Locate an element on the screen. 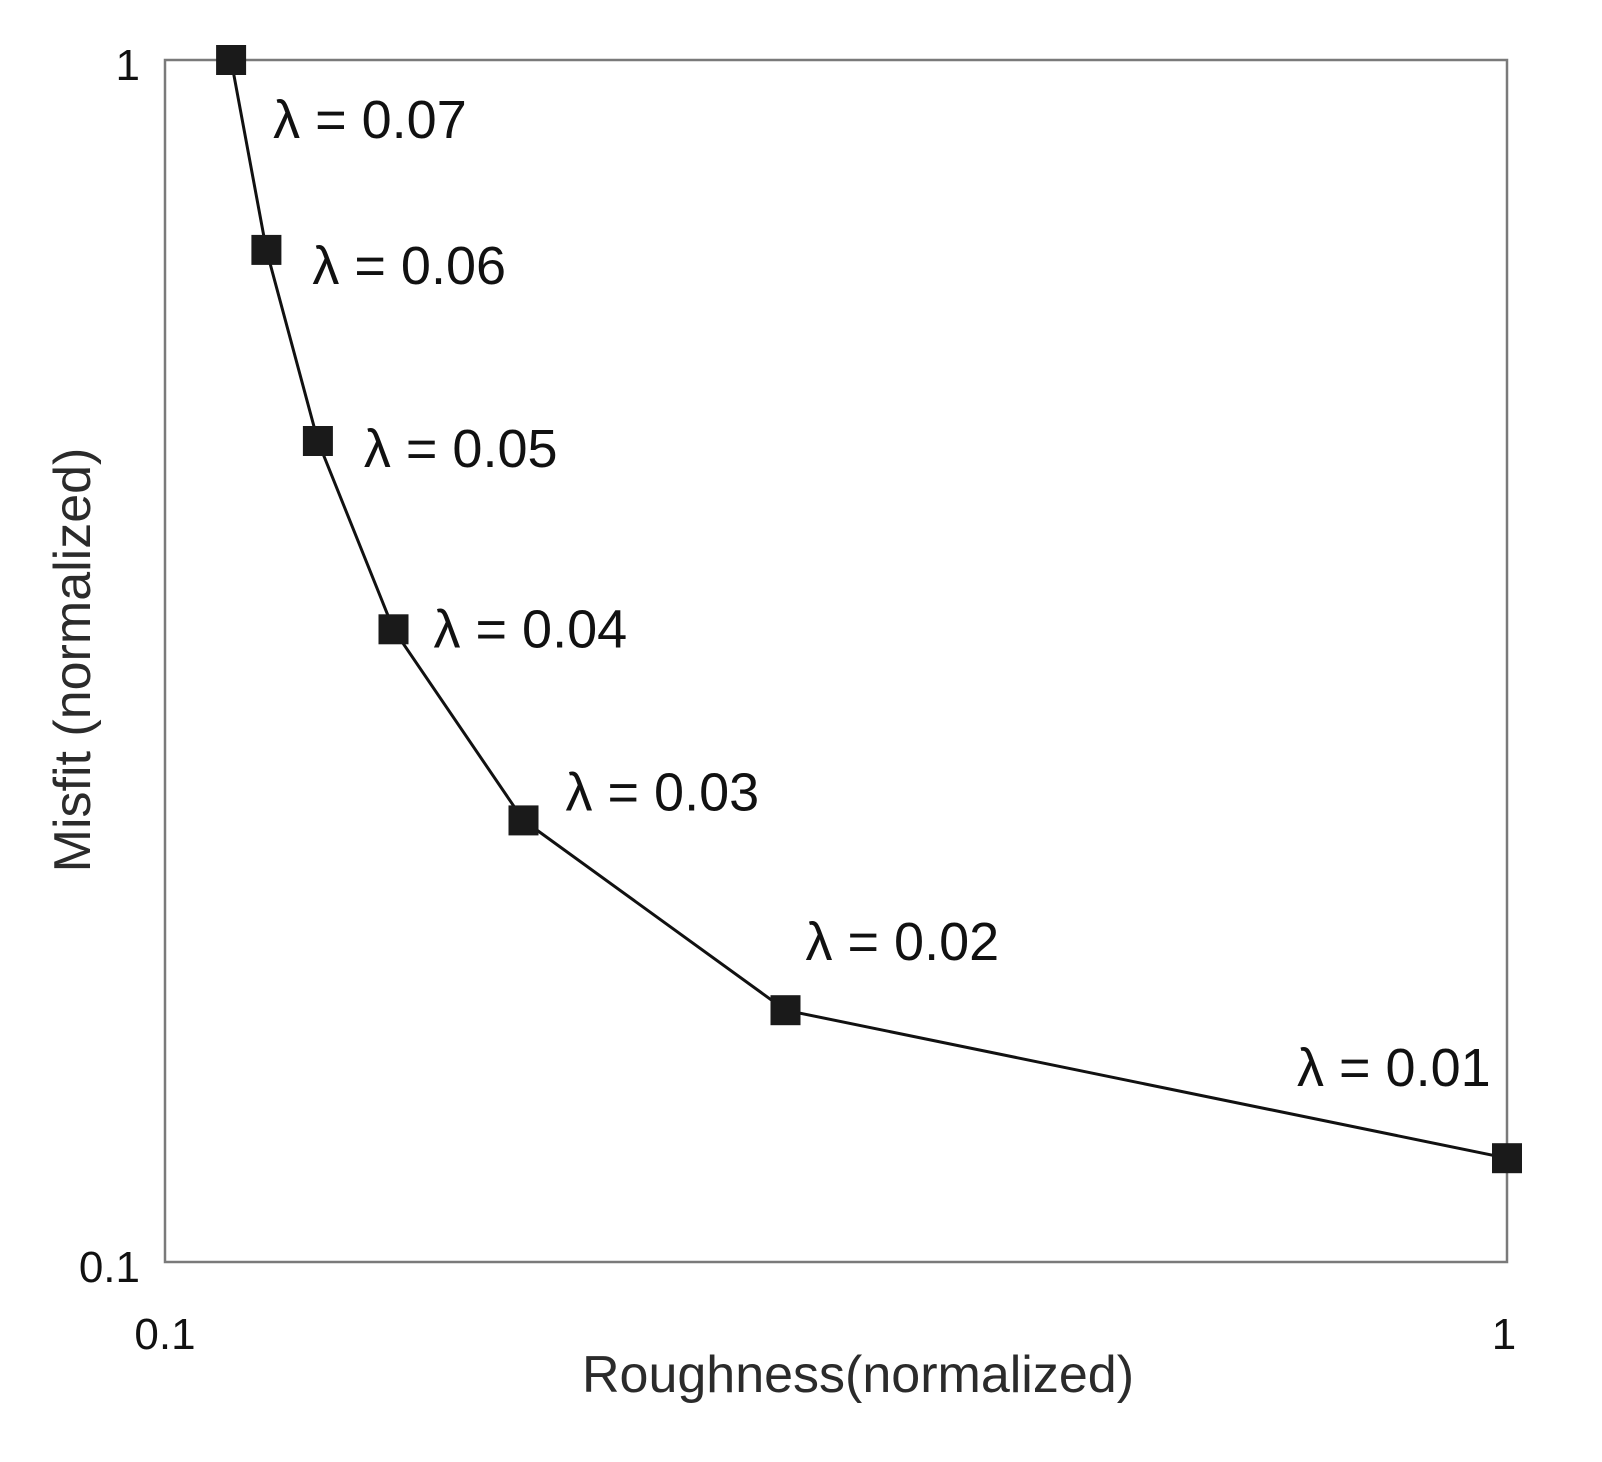 The height and width of the screenshot is (1462, 1602). data-point-label-2: λ = 0.05 is located at coordinates (461, 449).